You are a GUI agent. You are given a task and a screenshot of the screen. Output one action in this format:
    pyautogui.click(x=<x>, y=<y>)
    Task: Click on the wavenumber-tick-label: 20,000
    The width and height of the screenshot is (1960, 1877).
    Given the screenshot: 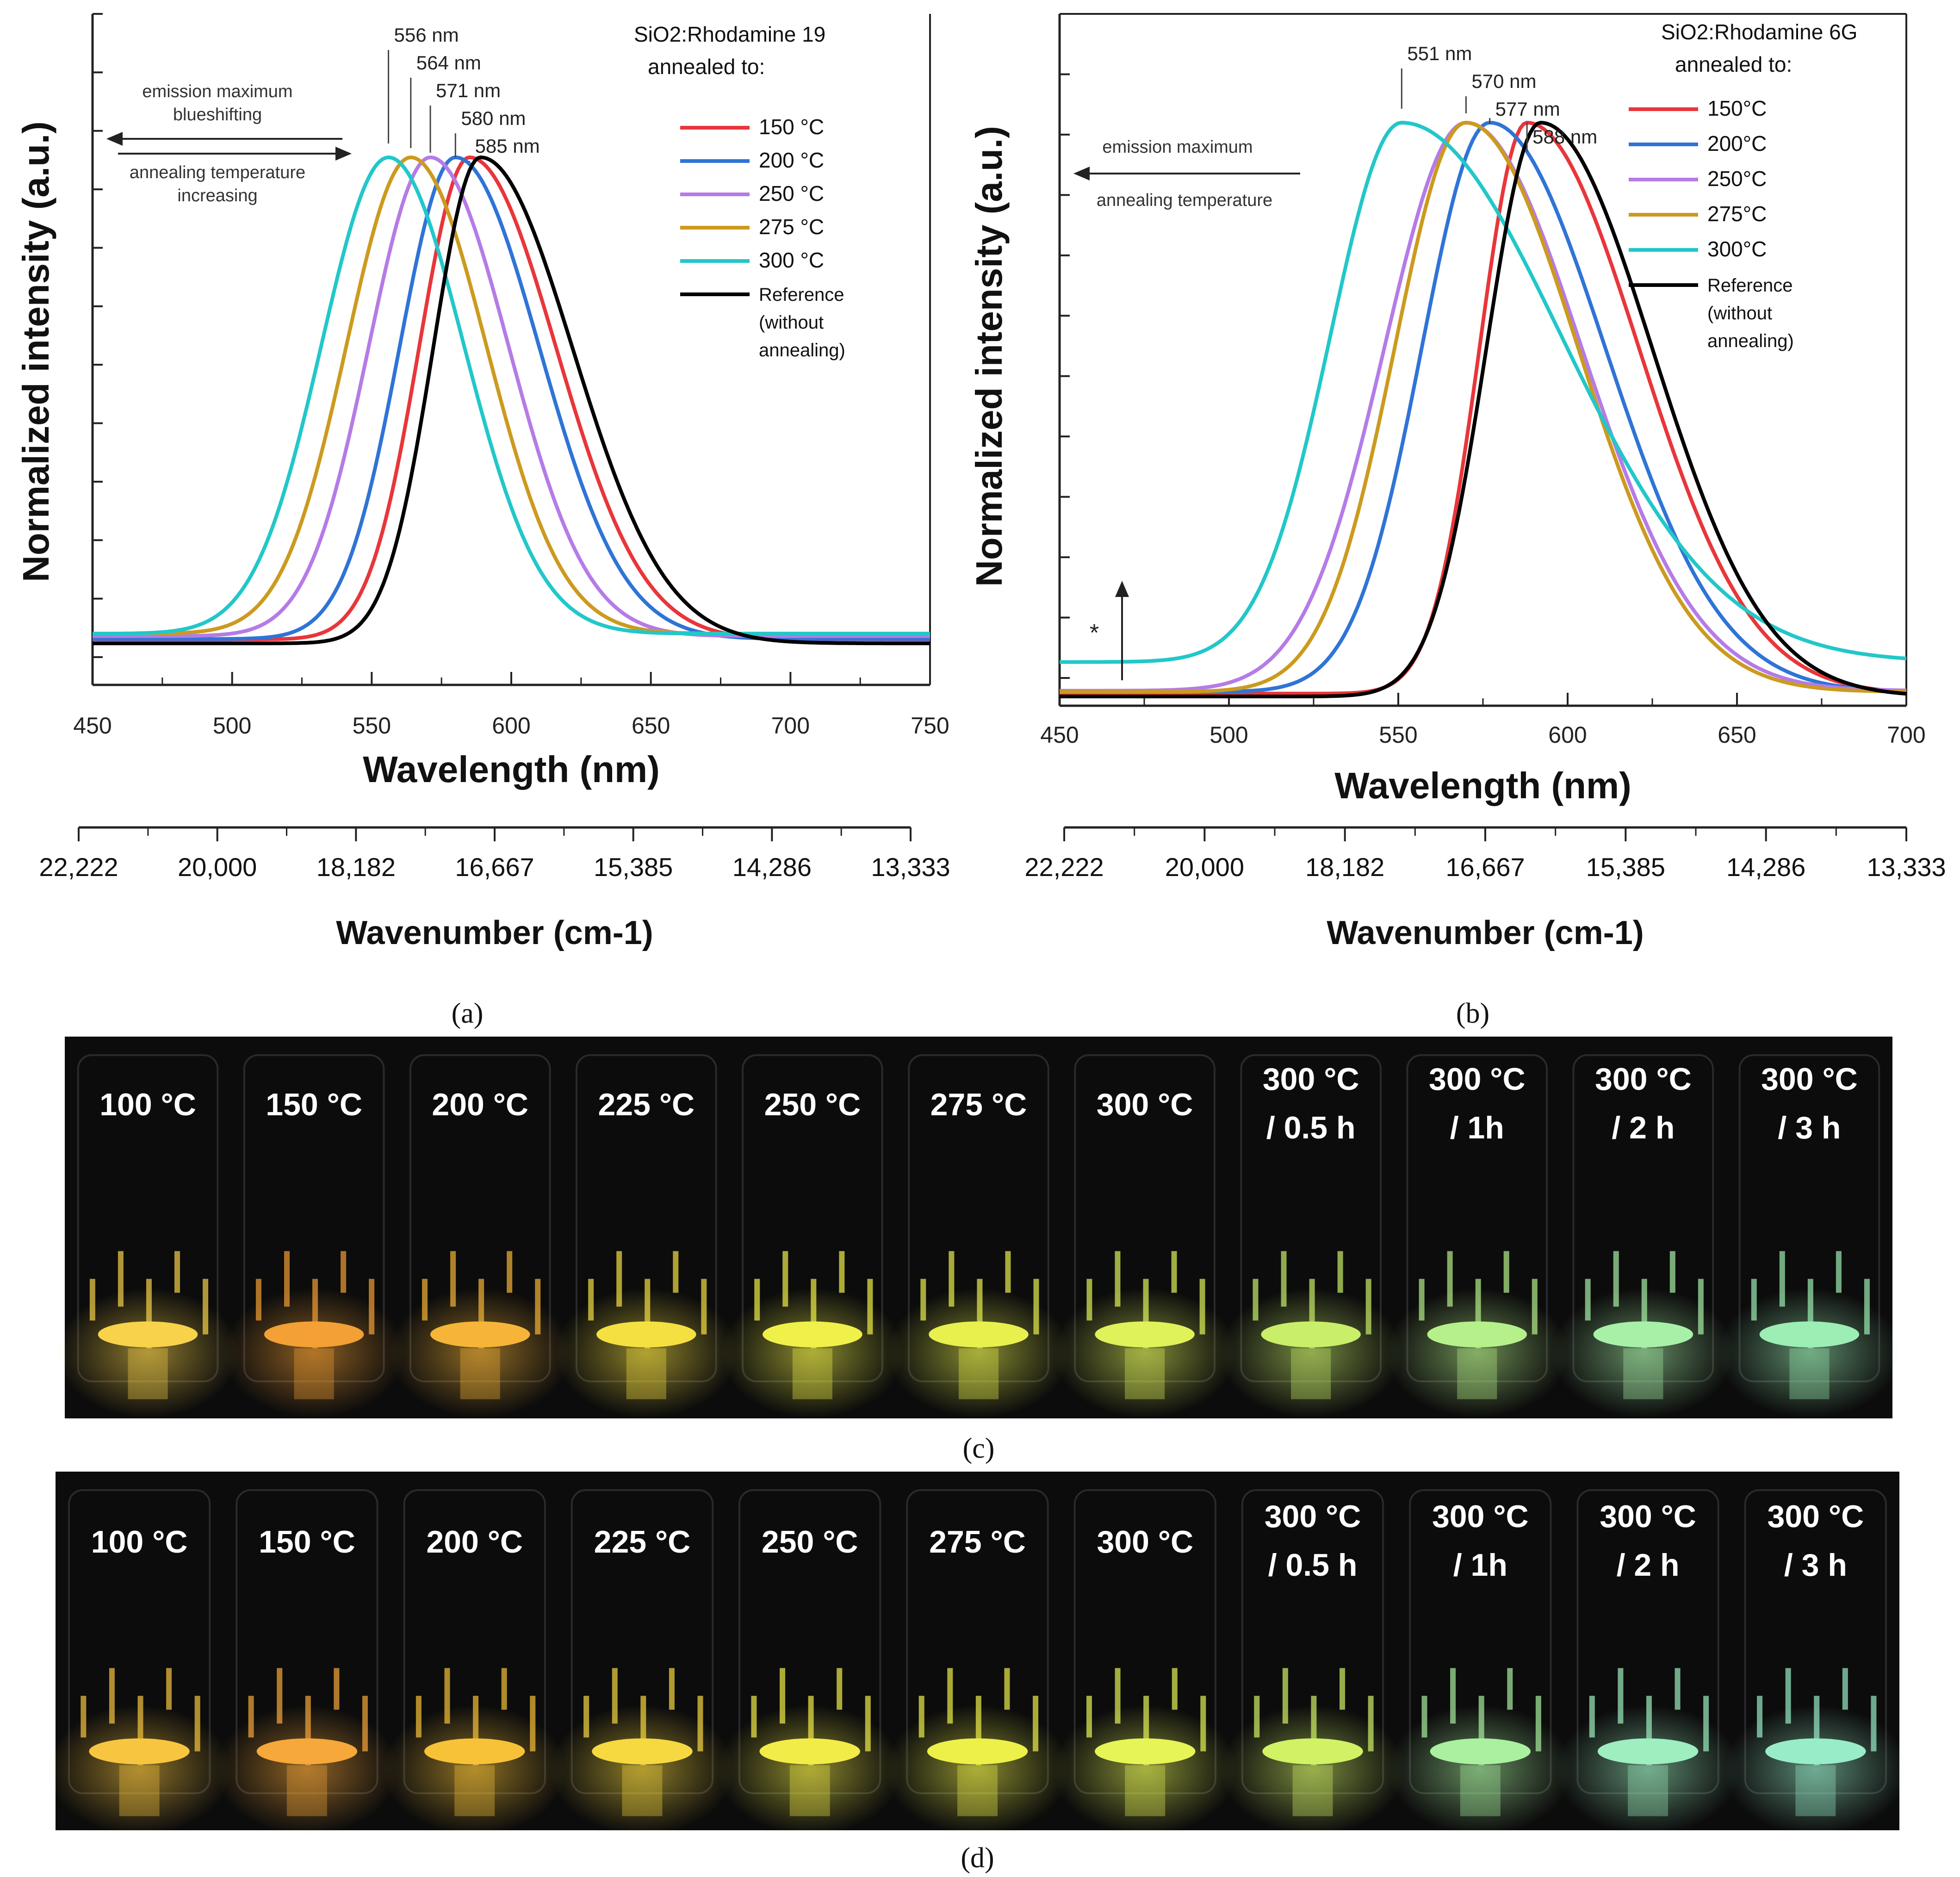 What is the action you would take?
    pyautogui.click(x=1204, y=867)
    